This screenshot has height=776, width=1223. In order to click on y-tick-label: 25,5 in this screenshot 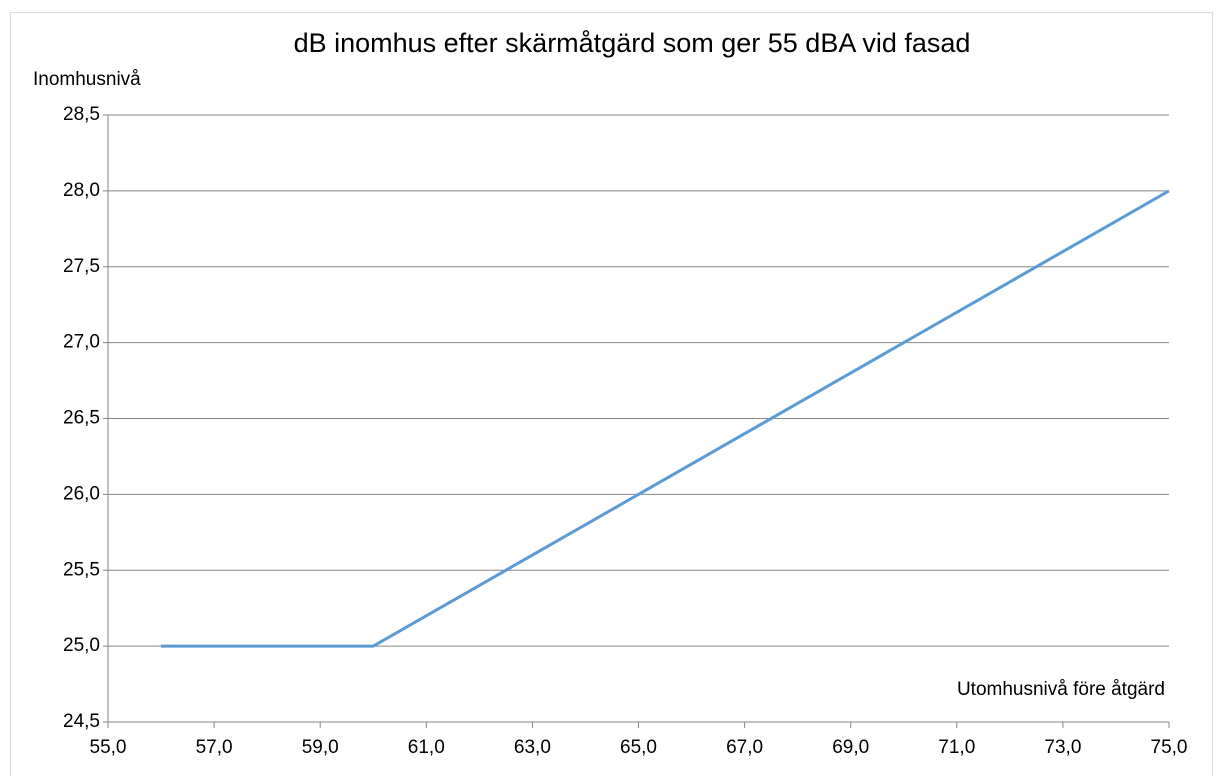, I will do `click(81, 569)`.